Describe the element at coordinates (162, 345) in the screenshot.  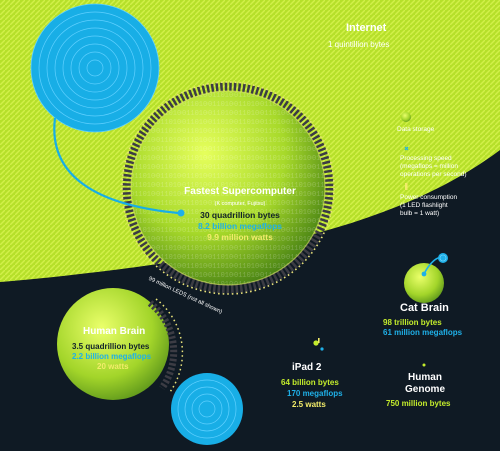
I see `human-brain-led-arc` at that location.